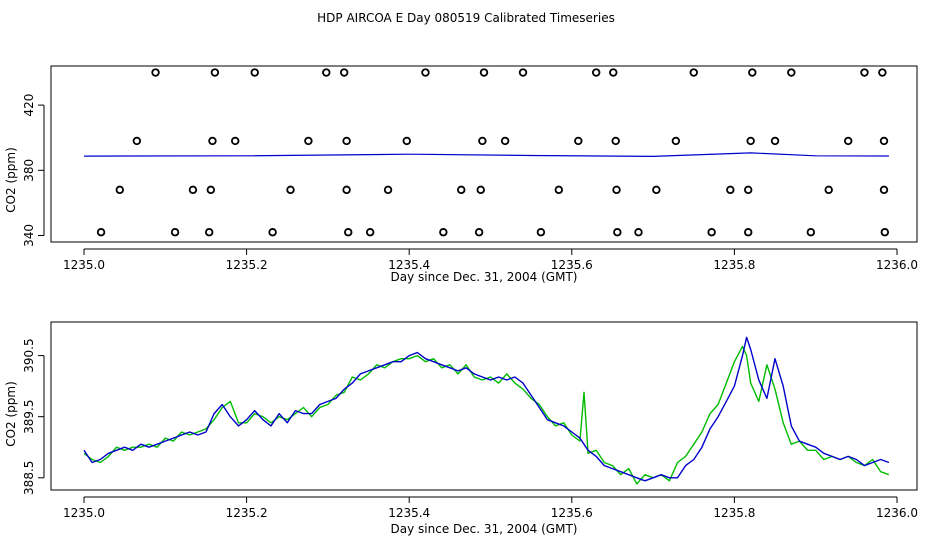 This screenshot has height=540, width=936. Describe the element at coordinates (29, 235) in the screenshot. I see `y-tick-label: 340` at that location.